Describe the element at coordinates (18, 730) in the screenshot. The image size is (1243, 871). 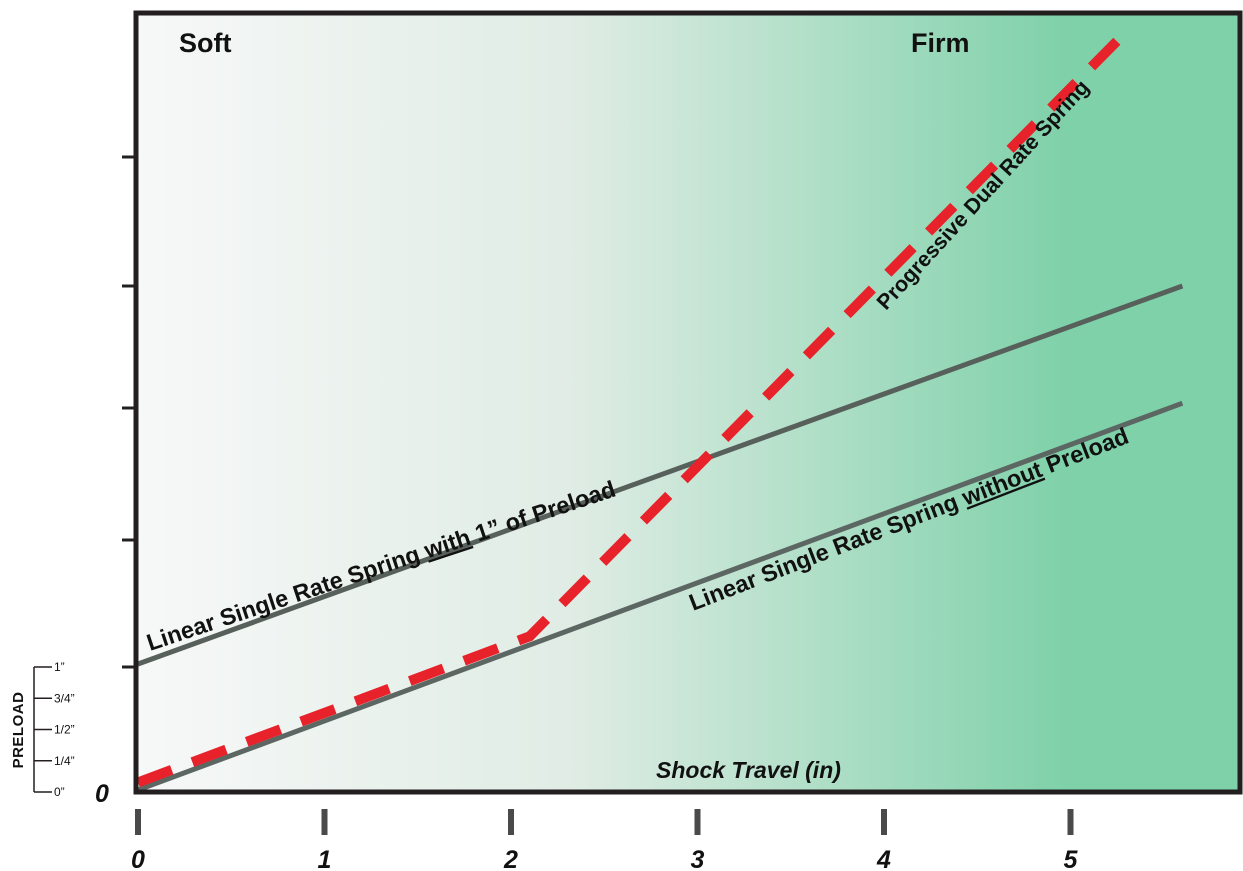
I see `preload-scale-title: PRELOAD` at that location.